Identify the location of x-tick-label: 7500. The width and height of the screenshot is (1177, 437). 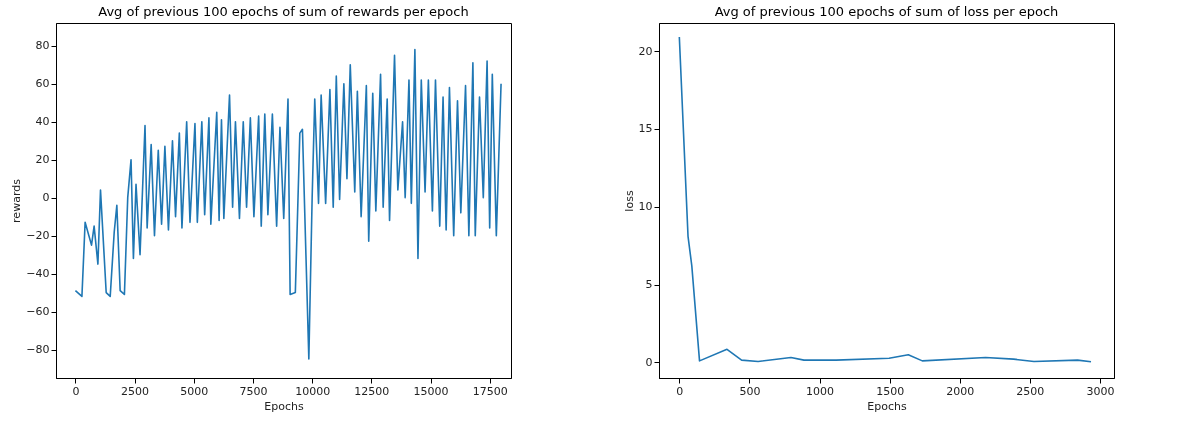
(253, 391).